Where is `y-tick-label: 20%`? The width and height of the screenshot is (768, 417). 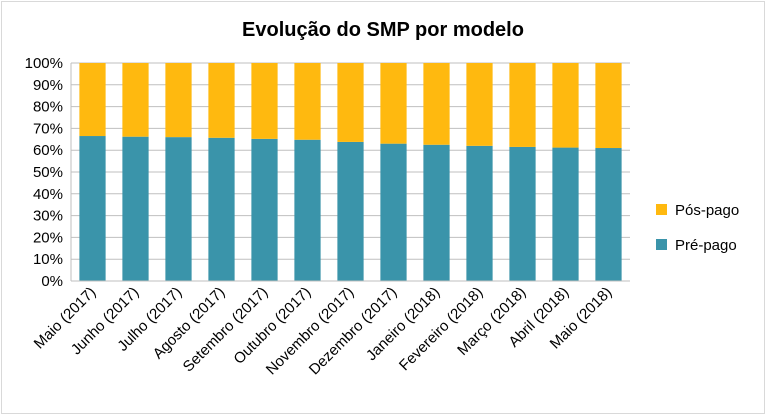 y-tick-label: 20% is located at coordinates (48, 237).